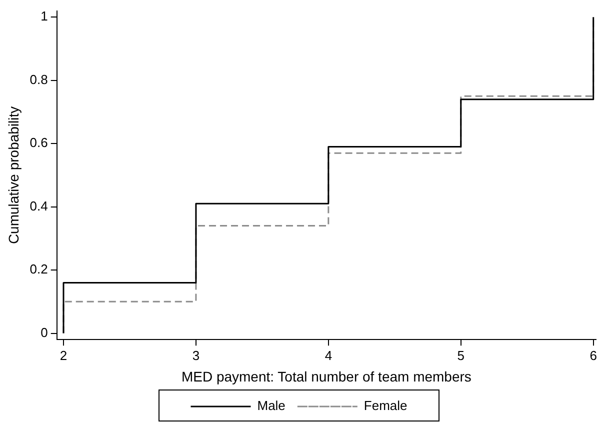  Describe the element at coordinates (44, 16) in the screenshot. I see `y-tick-label: 1` at that location.